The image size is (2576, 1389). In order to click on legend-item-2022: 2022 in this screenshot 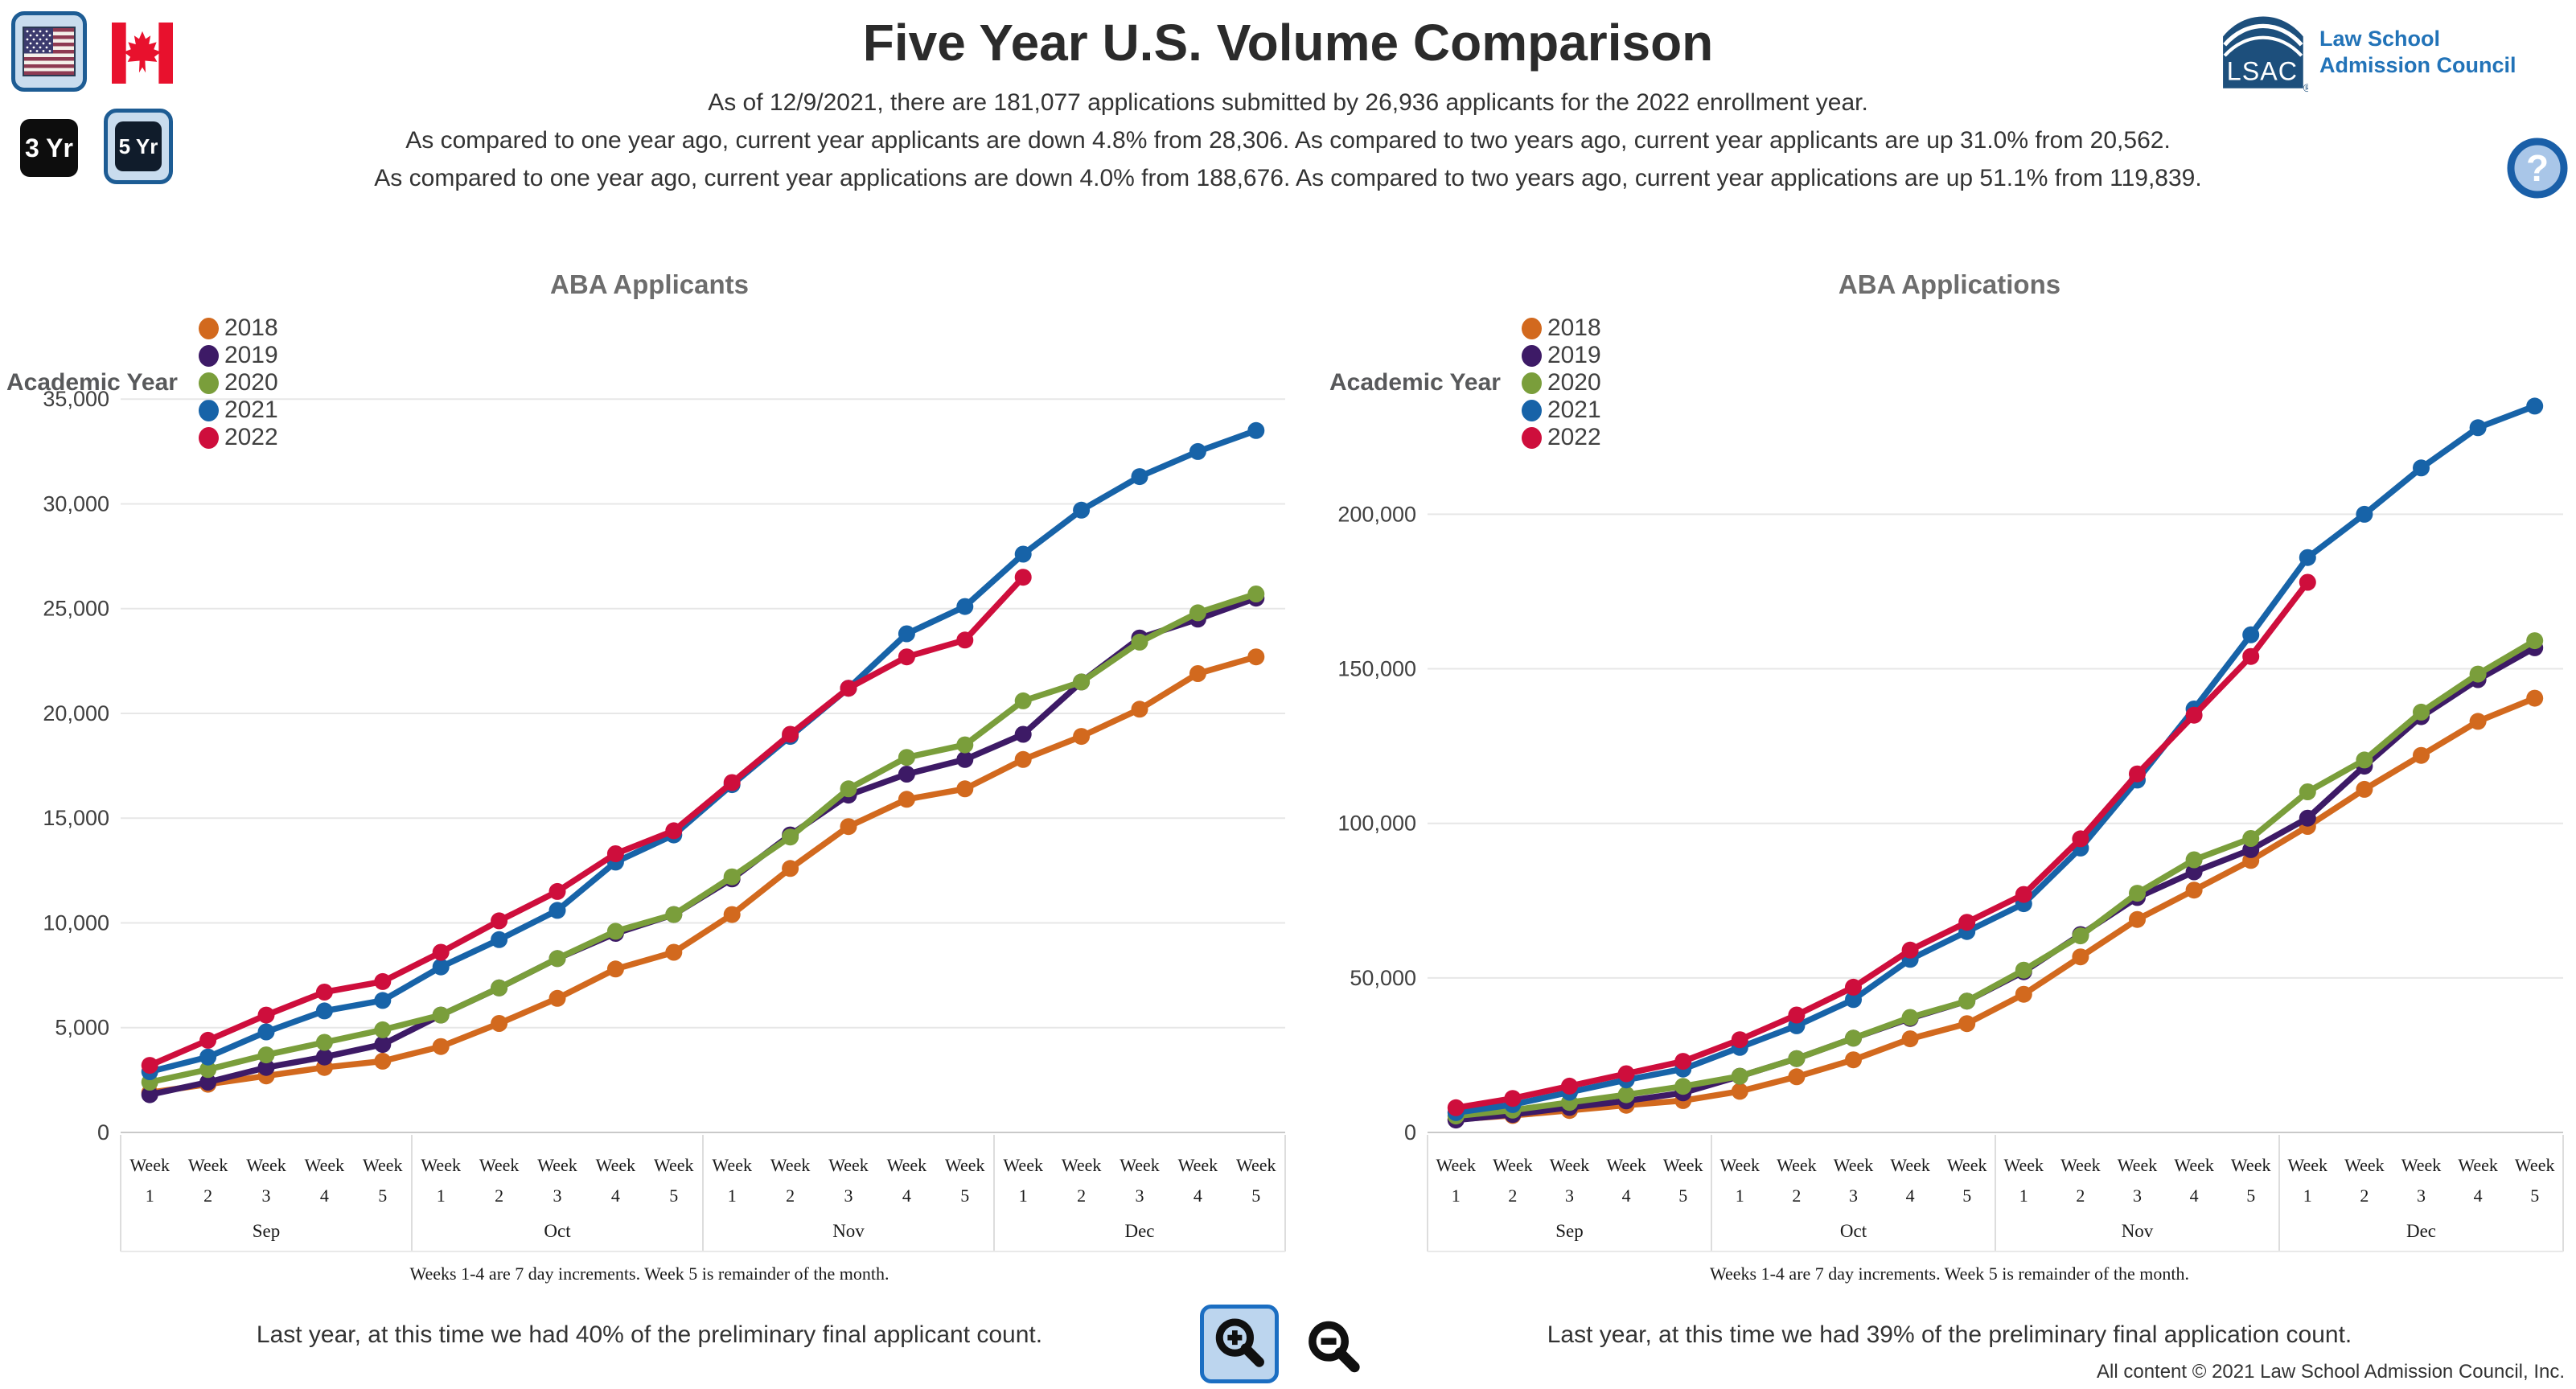, I will do `click(1561, 438)`.